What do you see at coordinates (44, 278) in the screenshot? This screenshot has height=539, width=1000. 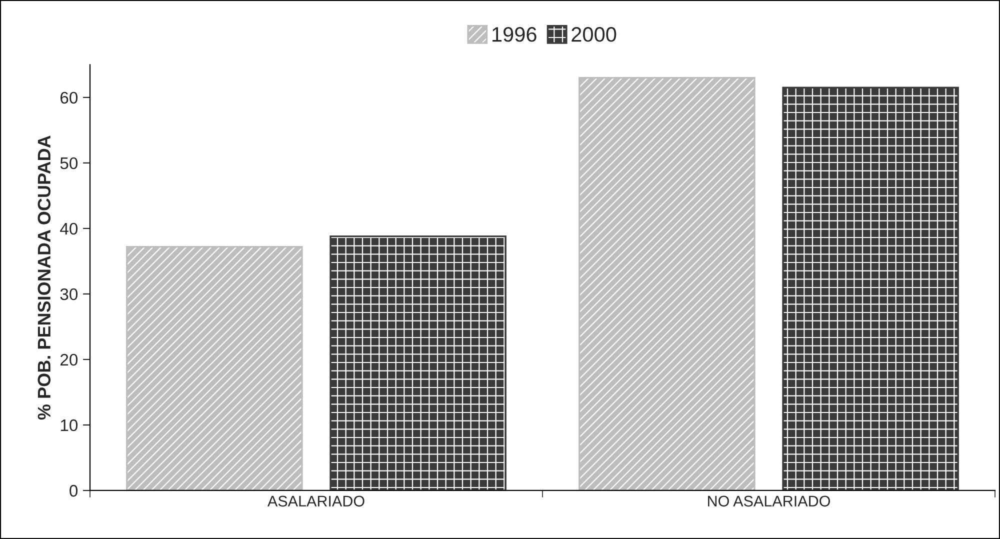 I see `y-axis-title: % POB. PENSIONADA OCUPADA` at bounding box center [44, 278].